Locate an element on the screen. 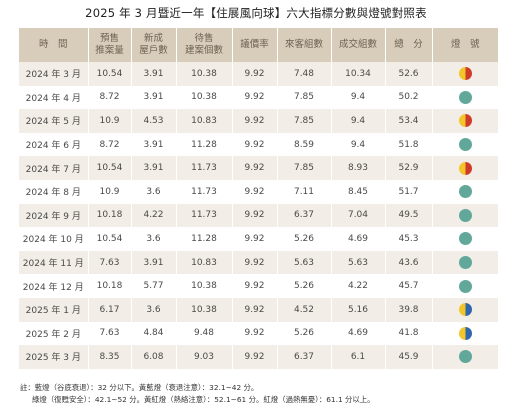  header-label: 成交組數 is located at coordinates (357, 44).